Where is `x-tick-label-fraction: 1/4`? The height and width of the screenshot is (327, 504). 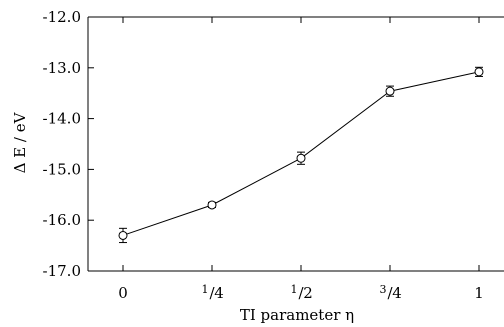 x-tick-label-fraction: 1/4 is located at coordinates (213, 292).